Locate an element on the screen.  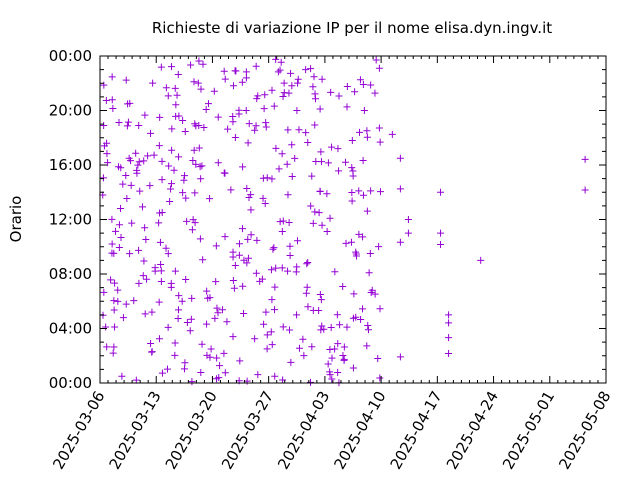
x-tick-label: 2025-04-24 is located at coordinates (472, 430).